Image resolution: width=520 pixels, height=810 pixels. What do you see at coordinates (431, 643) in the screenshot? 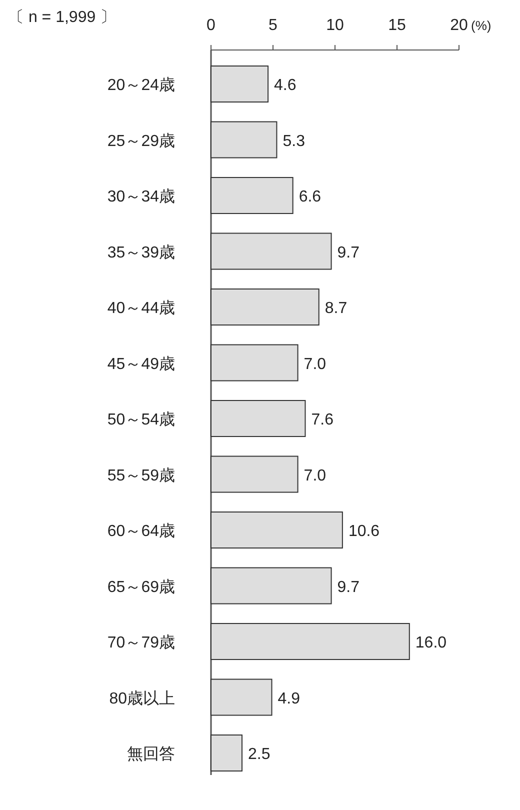
I see `data-label: 16.0` at bounding box center [431, 643].